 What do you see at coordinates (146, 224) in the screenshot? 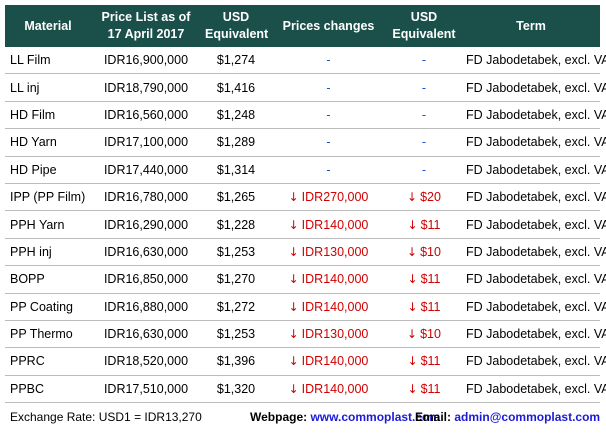
I see `price-cell: IDR16,290,000` at bounding box center [146, 224].